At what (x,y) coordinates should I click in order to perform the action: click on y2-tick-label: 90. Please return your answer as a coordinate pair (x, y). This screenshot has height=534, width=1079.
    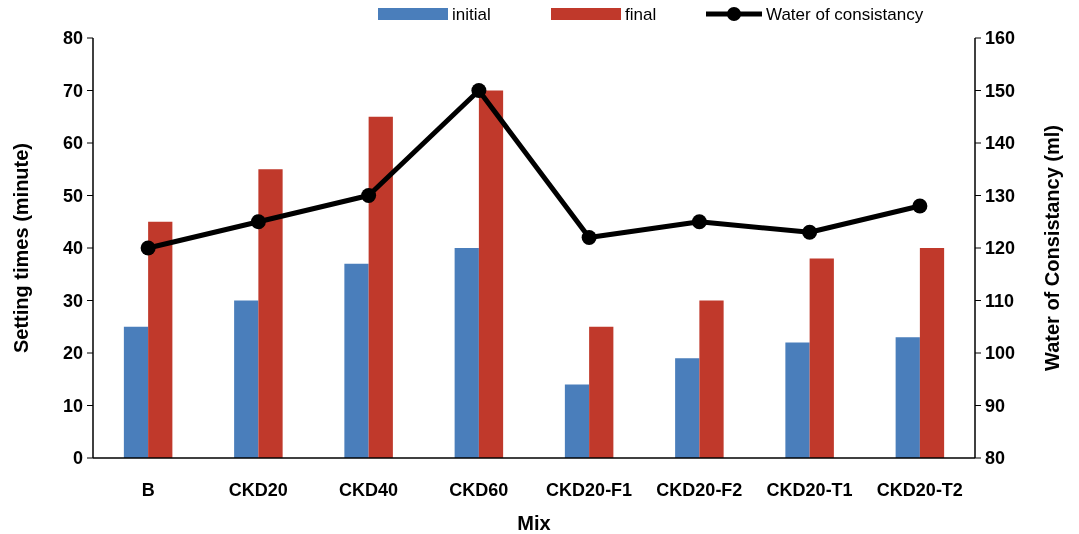
    Looking at the image, I should click on (995, 405).